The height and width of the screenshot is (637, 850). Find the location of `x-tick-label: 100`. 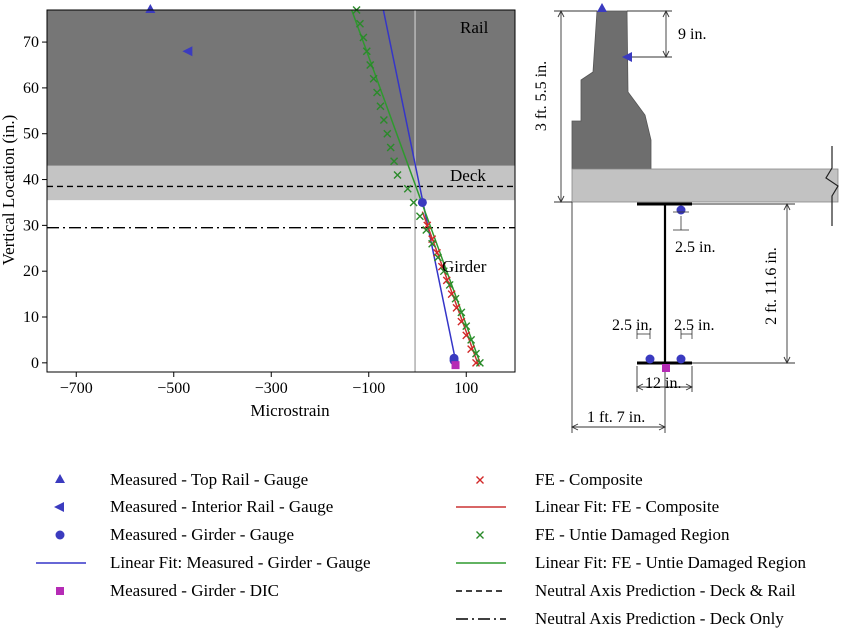

x-tick-label: 100 is located at coordinates (466, 388).